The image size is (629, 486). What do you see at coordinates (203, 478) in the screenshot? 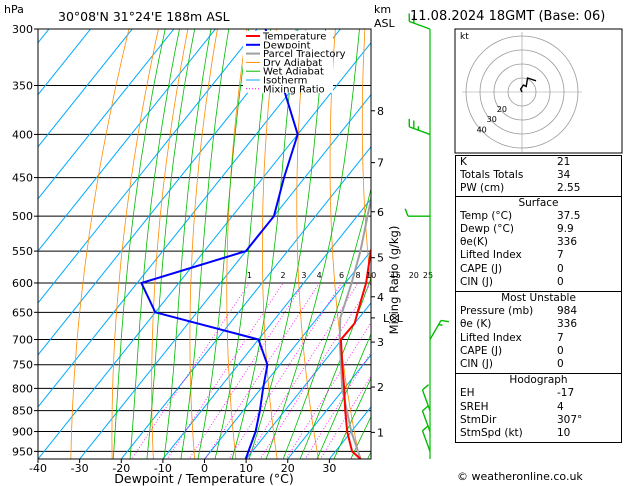
I see `x-axis-label: Dewpoint / Temperature (°C)` at bounding box center [203, 478].